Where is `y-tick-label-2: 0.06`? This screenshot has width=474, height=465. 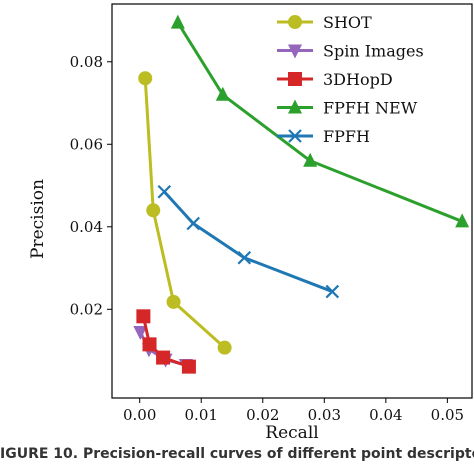
y-tick-label-2: 0.06 is located at coordinates (86, 144).